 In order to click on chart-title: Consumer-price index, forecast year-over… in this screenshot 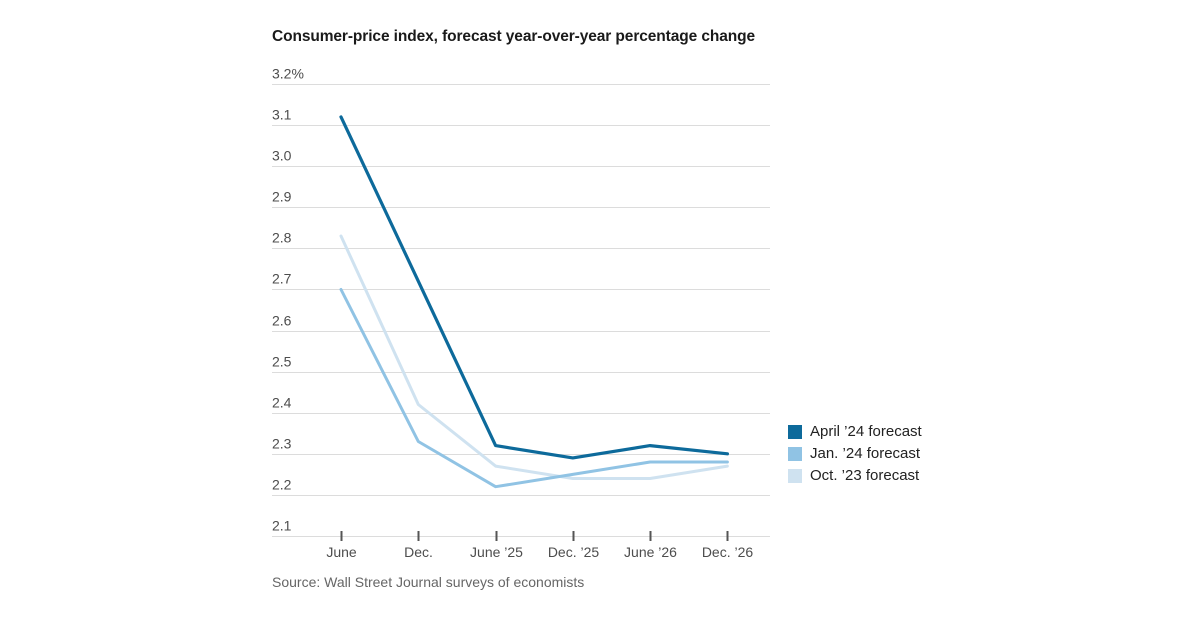, I will do `click(514, 36)`.